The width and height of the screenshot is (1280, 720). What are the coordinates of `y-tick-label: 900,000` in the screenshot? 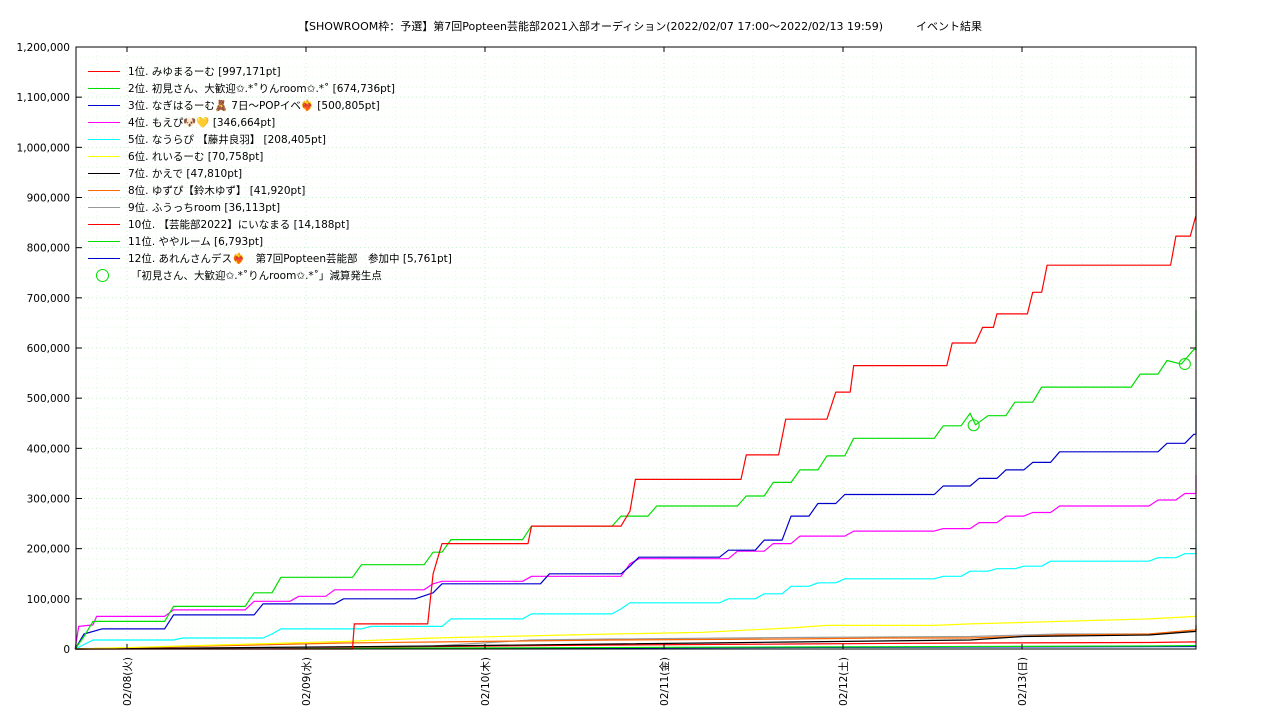 It's located at (48, 199).